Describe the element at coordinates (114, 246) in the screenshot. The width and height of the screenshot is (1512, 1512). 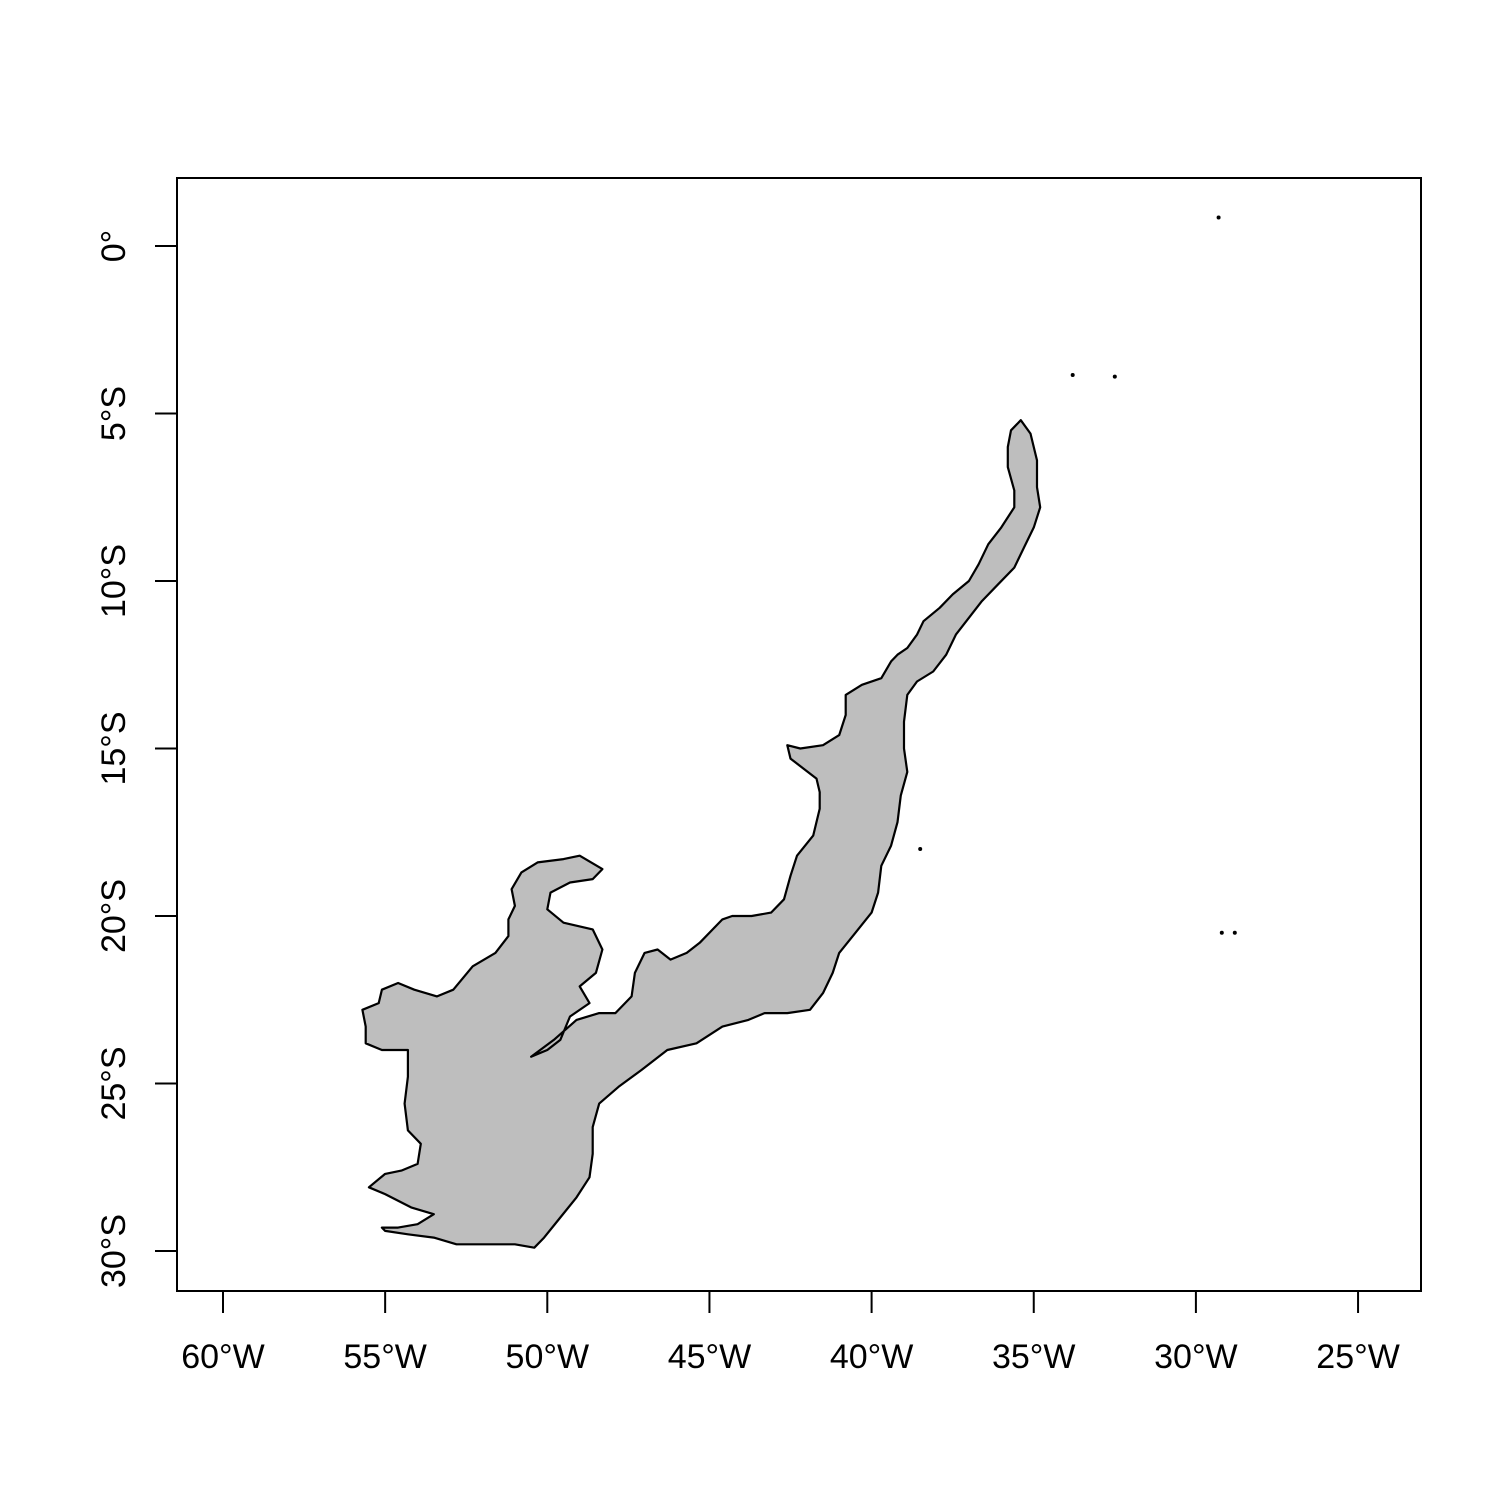
I see `y-tick-label: 0°` at that location.